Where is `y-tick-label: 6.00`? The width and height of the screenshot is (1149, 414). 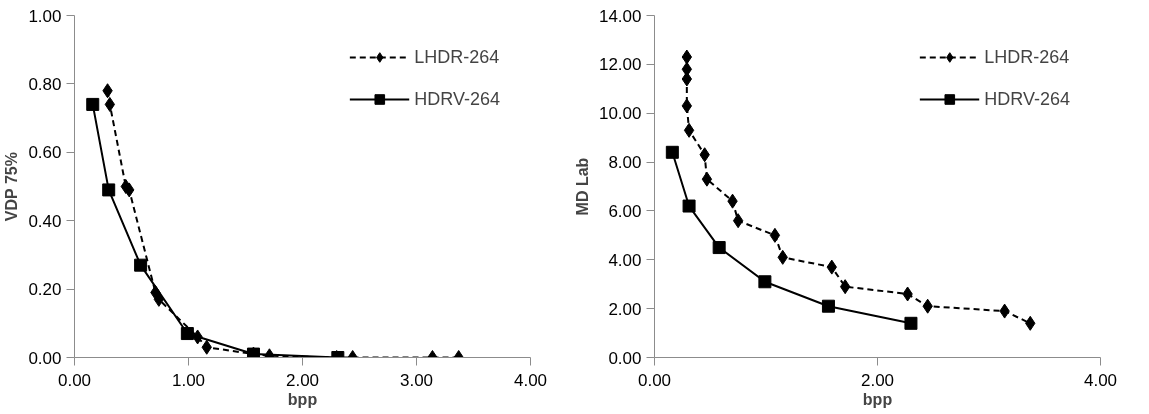
y-tick-label: 6.00 is located at coordinates (625, 211).